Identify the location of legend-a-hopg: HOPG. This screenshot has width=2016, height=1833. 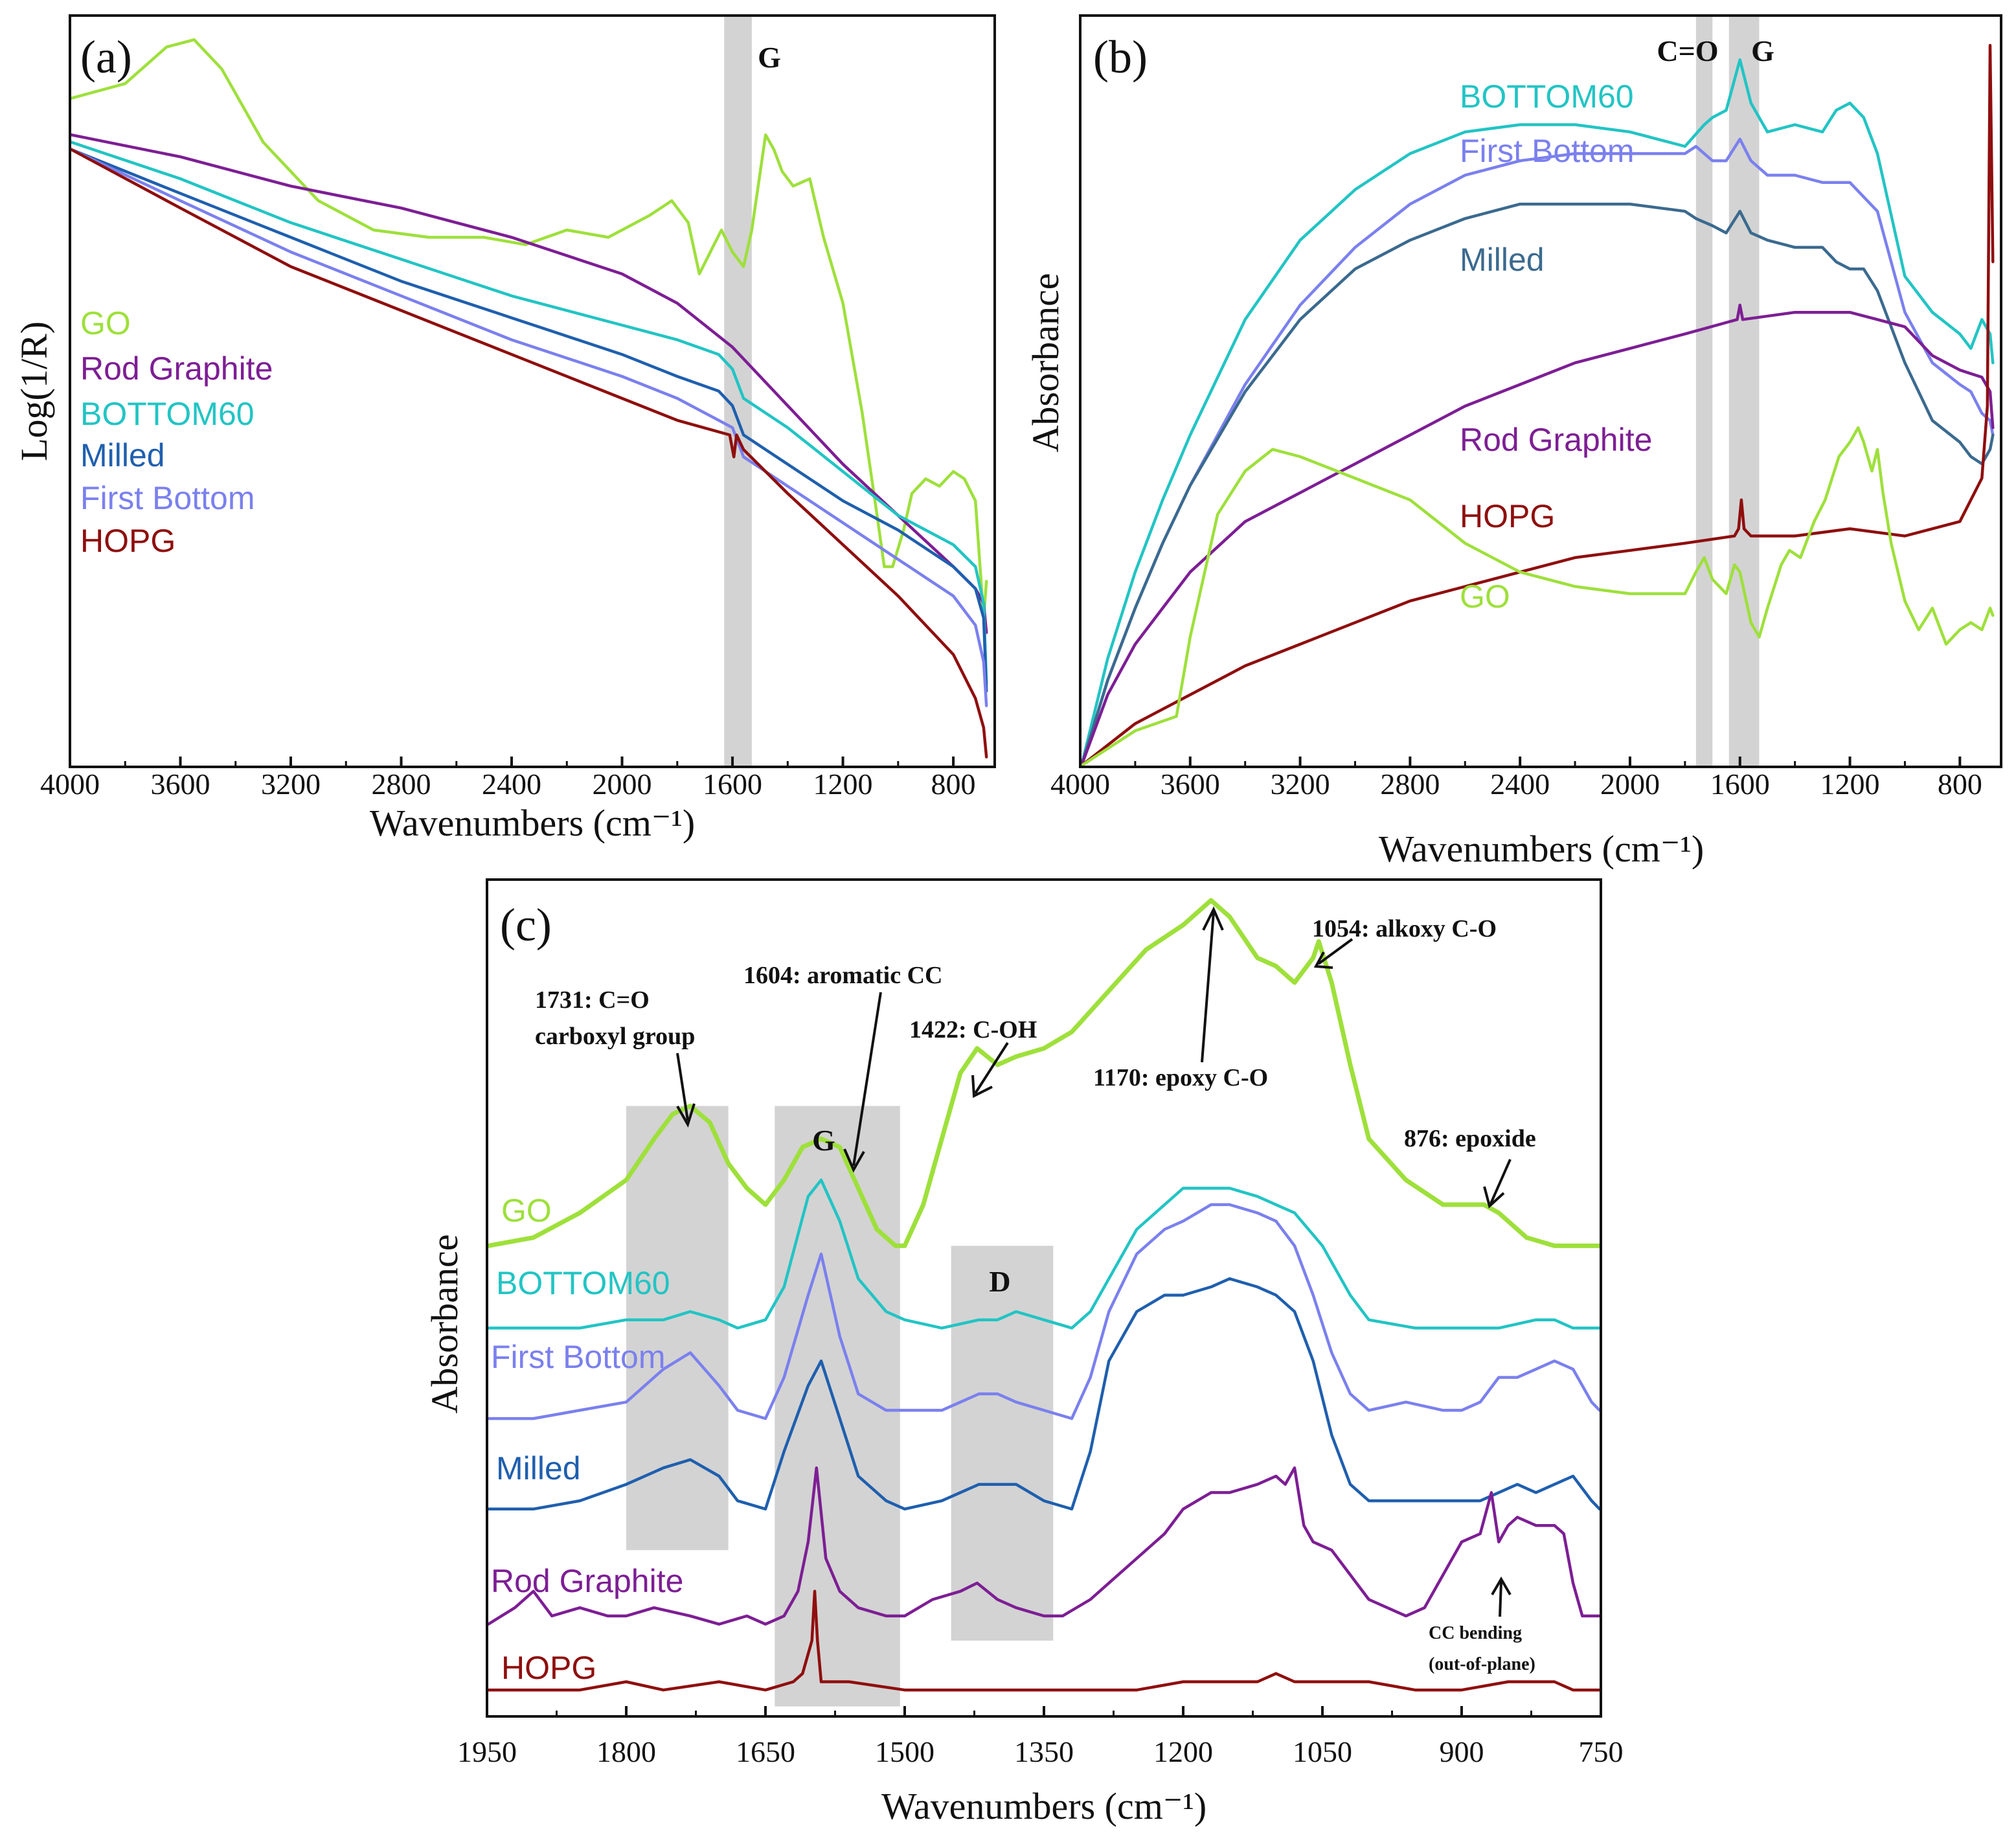
(128, 541).